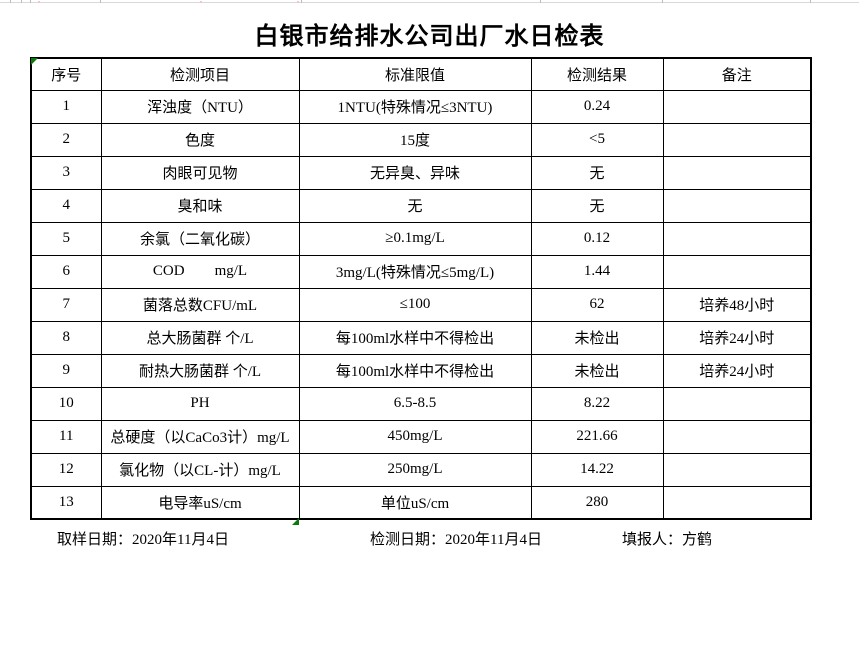 The height and width of the screenshot is (667, 859). What do you see at coordinates (597, 139) in the screenshot?
I see `table-cell: <5` at bounding box center [597, 139].